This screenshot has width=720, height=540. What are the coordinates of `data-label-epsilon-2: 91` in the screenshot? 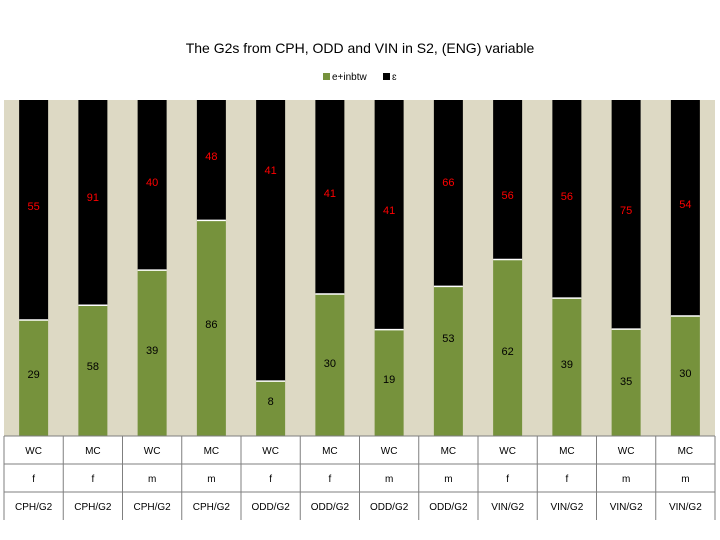 It's located at (93, 198).